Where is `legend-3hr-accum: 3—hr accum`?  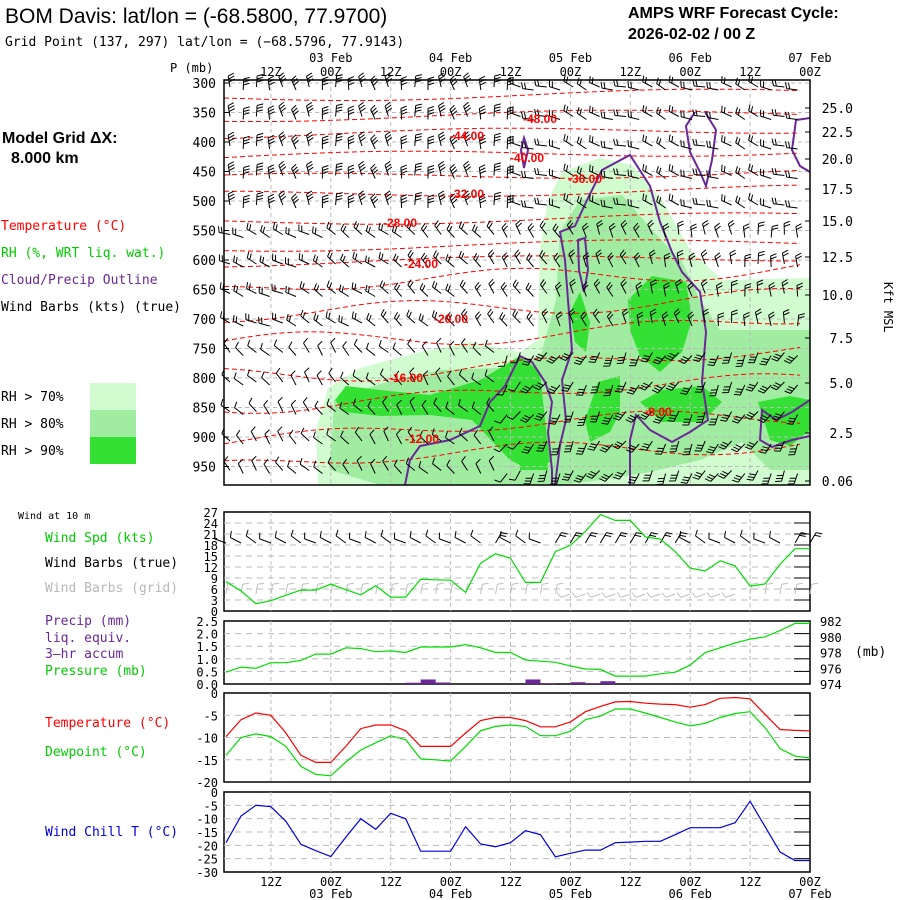 legend-3hr-accum: 3—hr accum is located at coordinates (84, 654).